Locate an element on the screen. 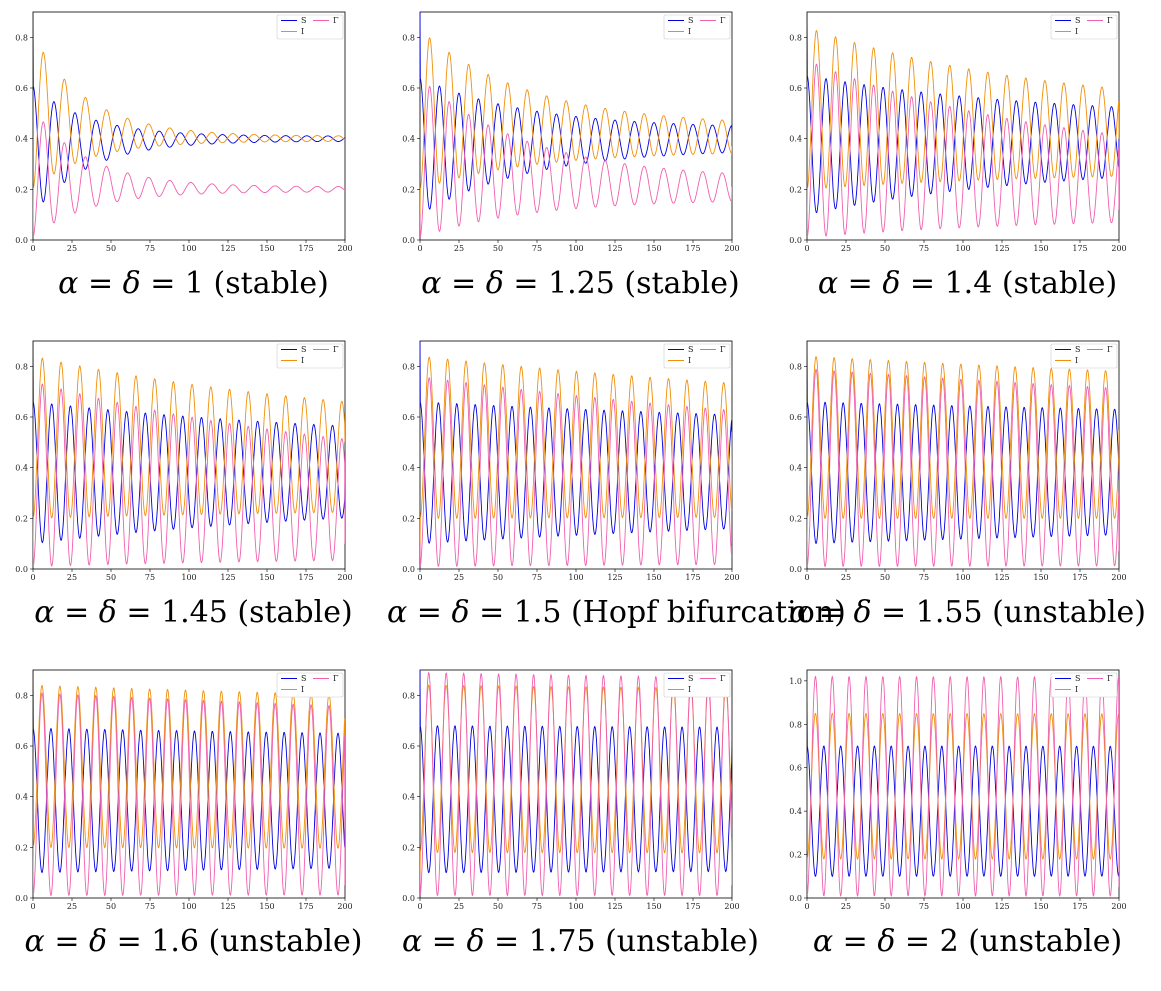 The width and height of the screenshot is (1161, 991). caption-value: 1.25 is located at coordinates (581, 283).